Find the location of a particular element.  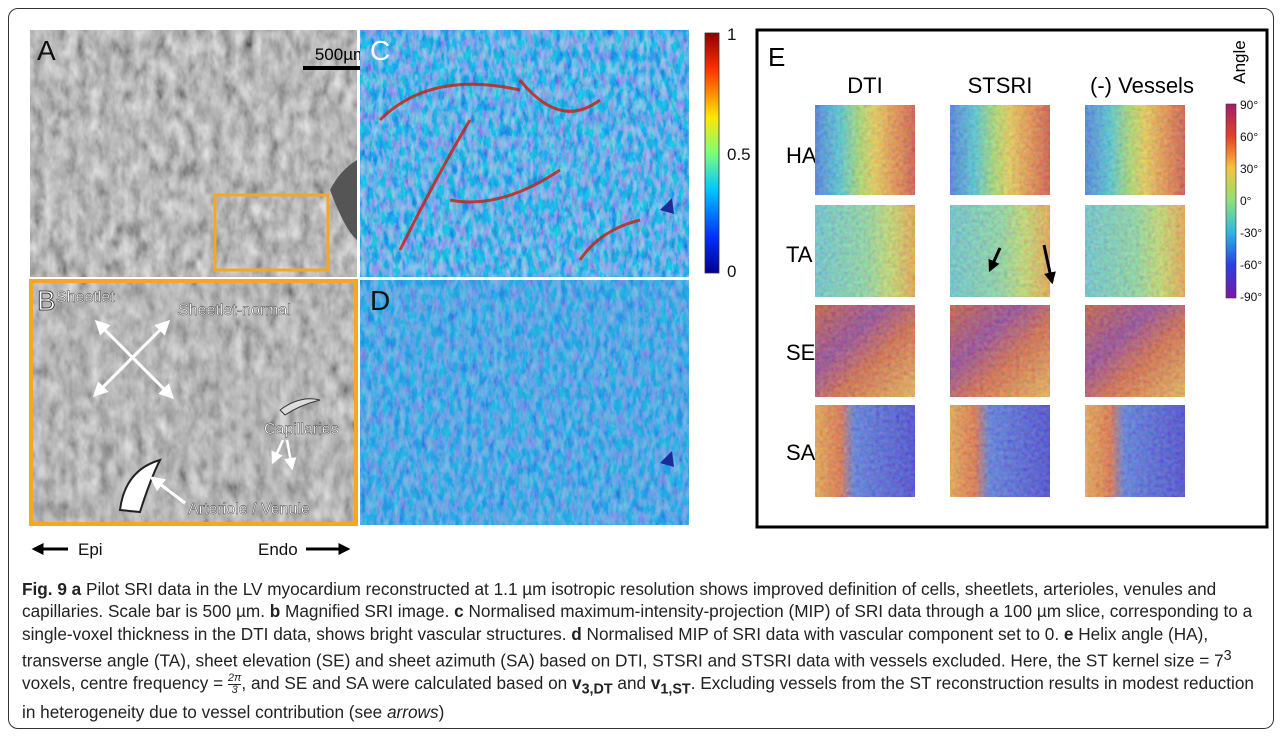

colorbar-tick: 0.5 is located at coordinates (739, 154).